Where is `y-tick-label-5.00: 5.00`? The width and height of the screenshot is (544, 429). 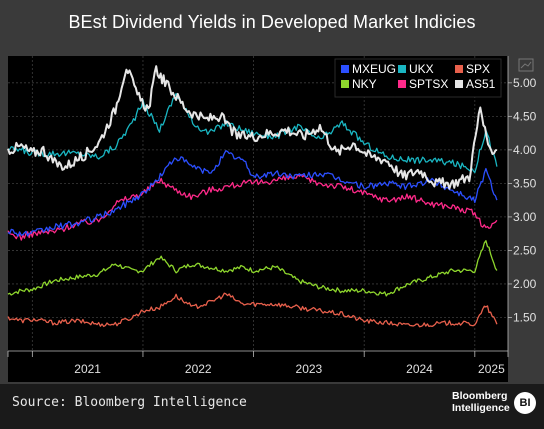
y-tick-label-5.00: 5.00 is located at coordinates (525, 83).